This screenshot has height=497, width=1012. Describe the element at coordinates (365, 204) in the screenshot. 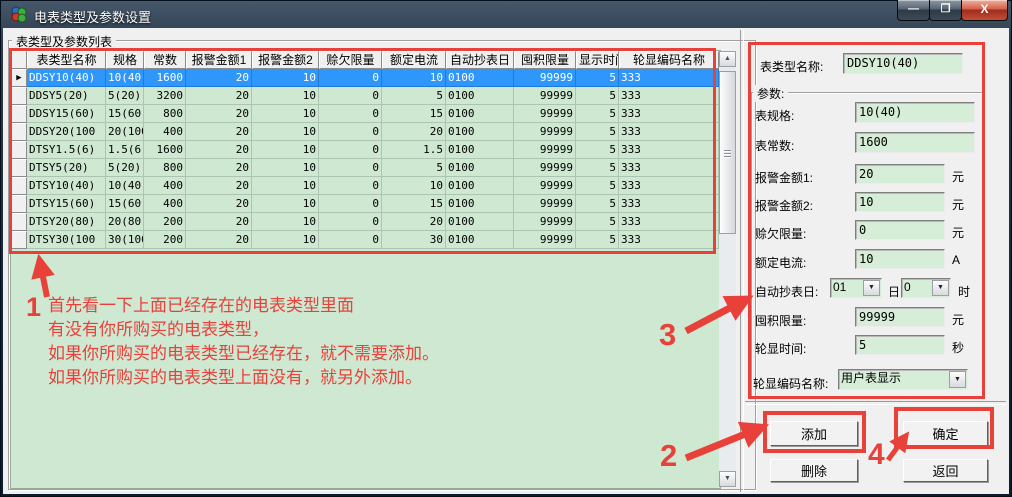

I see `table-row: DTSY15(60) 15(60) 400 20 10 0 15 0100 99999 5 333` at that location.